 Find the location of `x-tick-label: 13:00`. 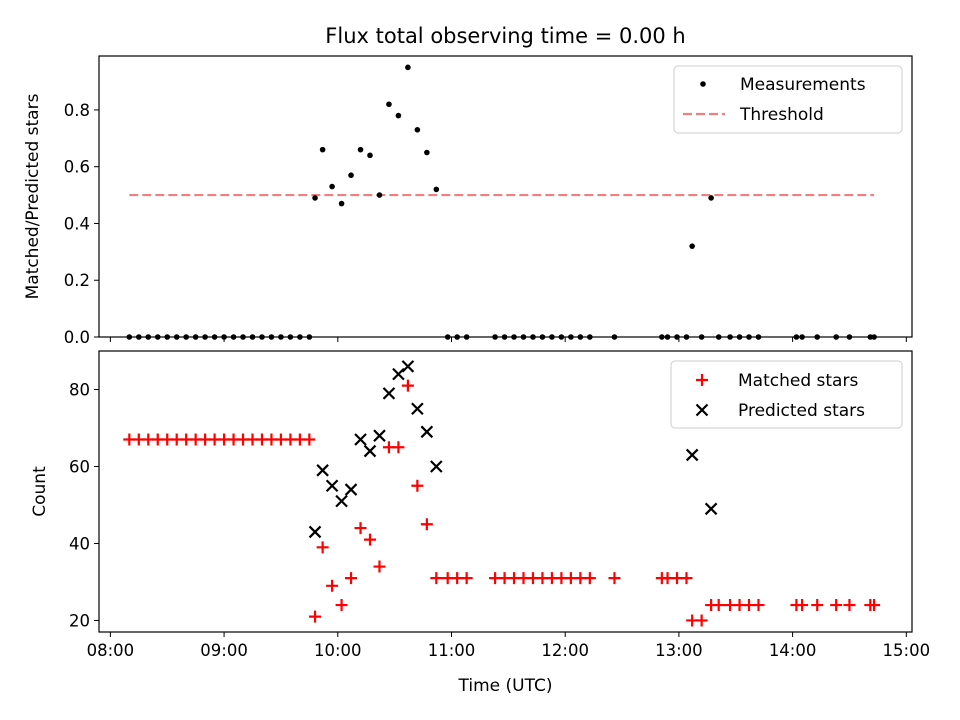

x-tick-label: 13:00 is located at coordinates (679, 650).